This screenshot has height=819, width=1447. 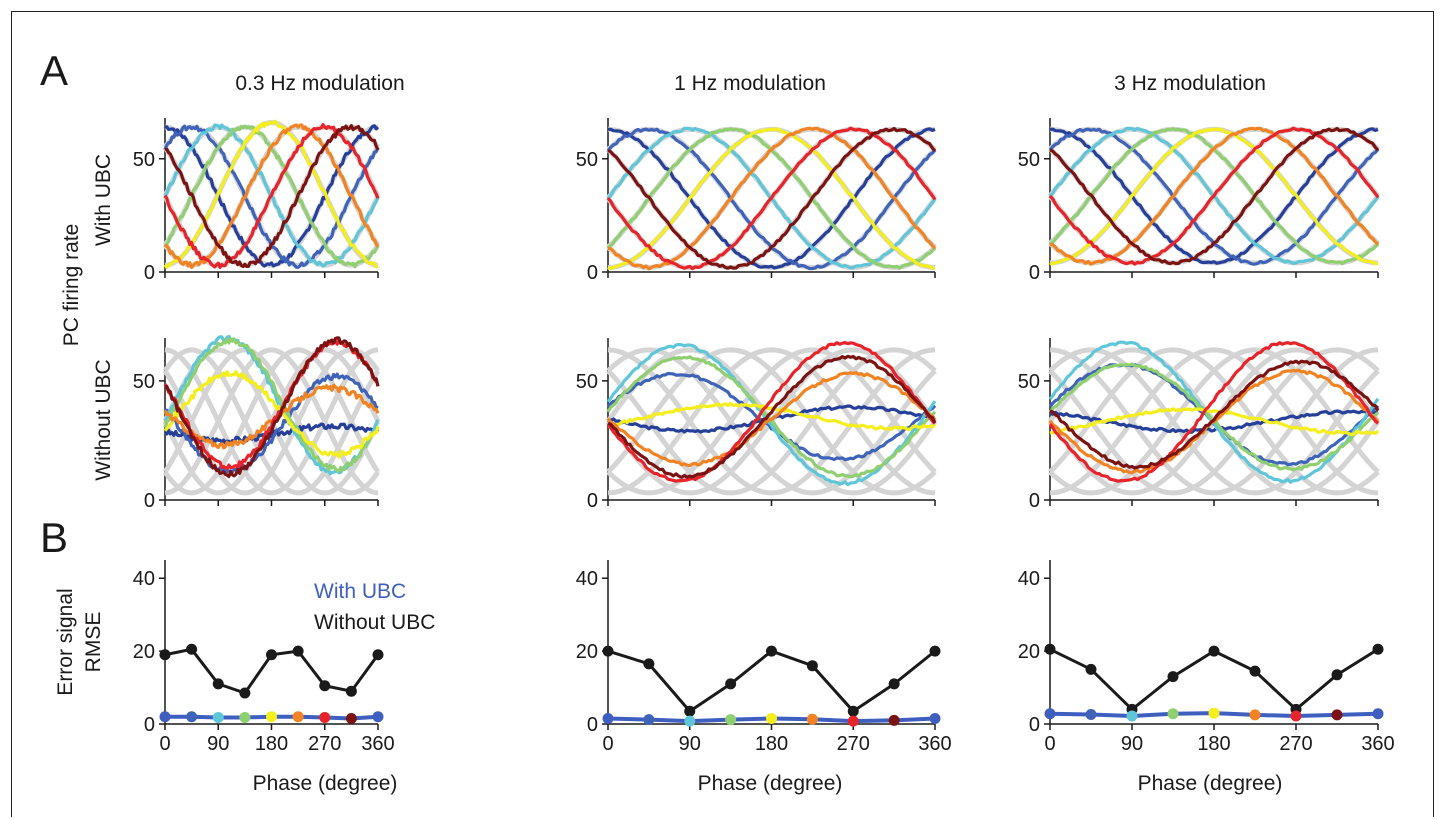 What do you see at coordinates (750, 83) in the screenshot?
I see `column-title-1hz: 1 Hz modulation` at bounding box center [750, 83].